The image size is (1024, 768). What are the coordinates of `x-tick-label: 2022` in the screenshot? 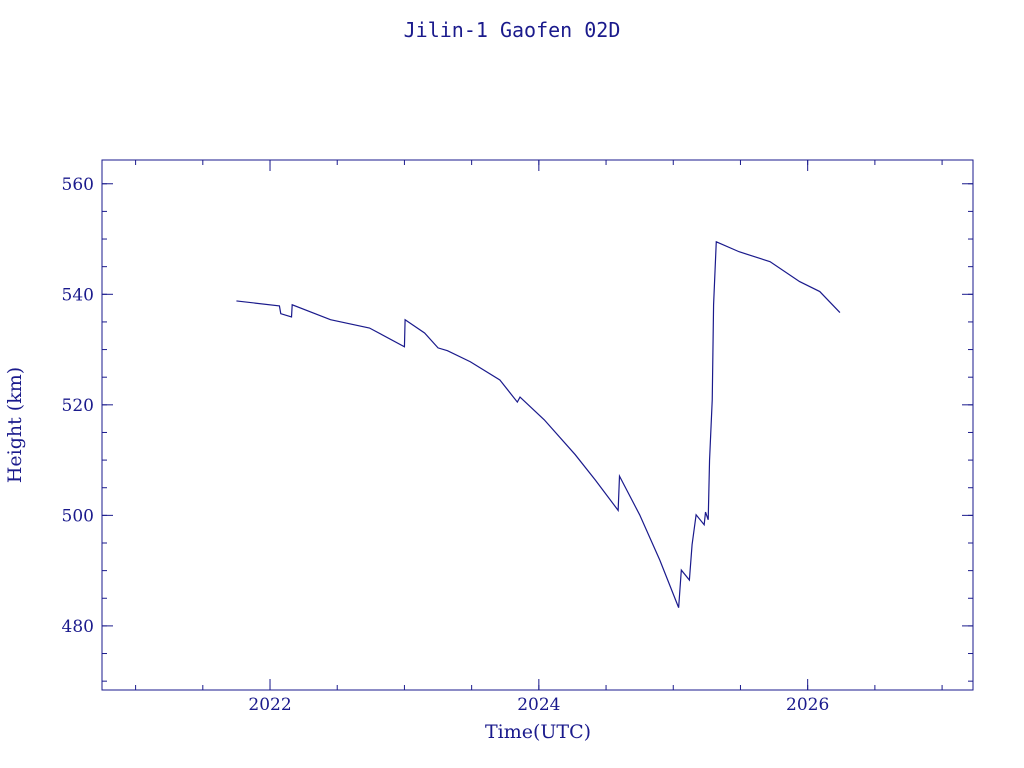 It's located at (269, 705).